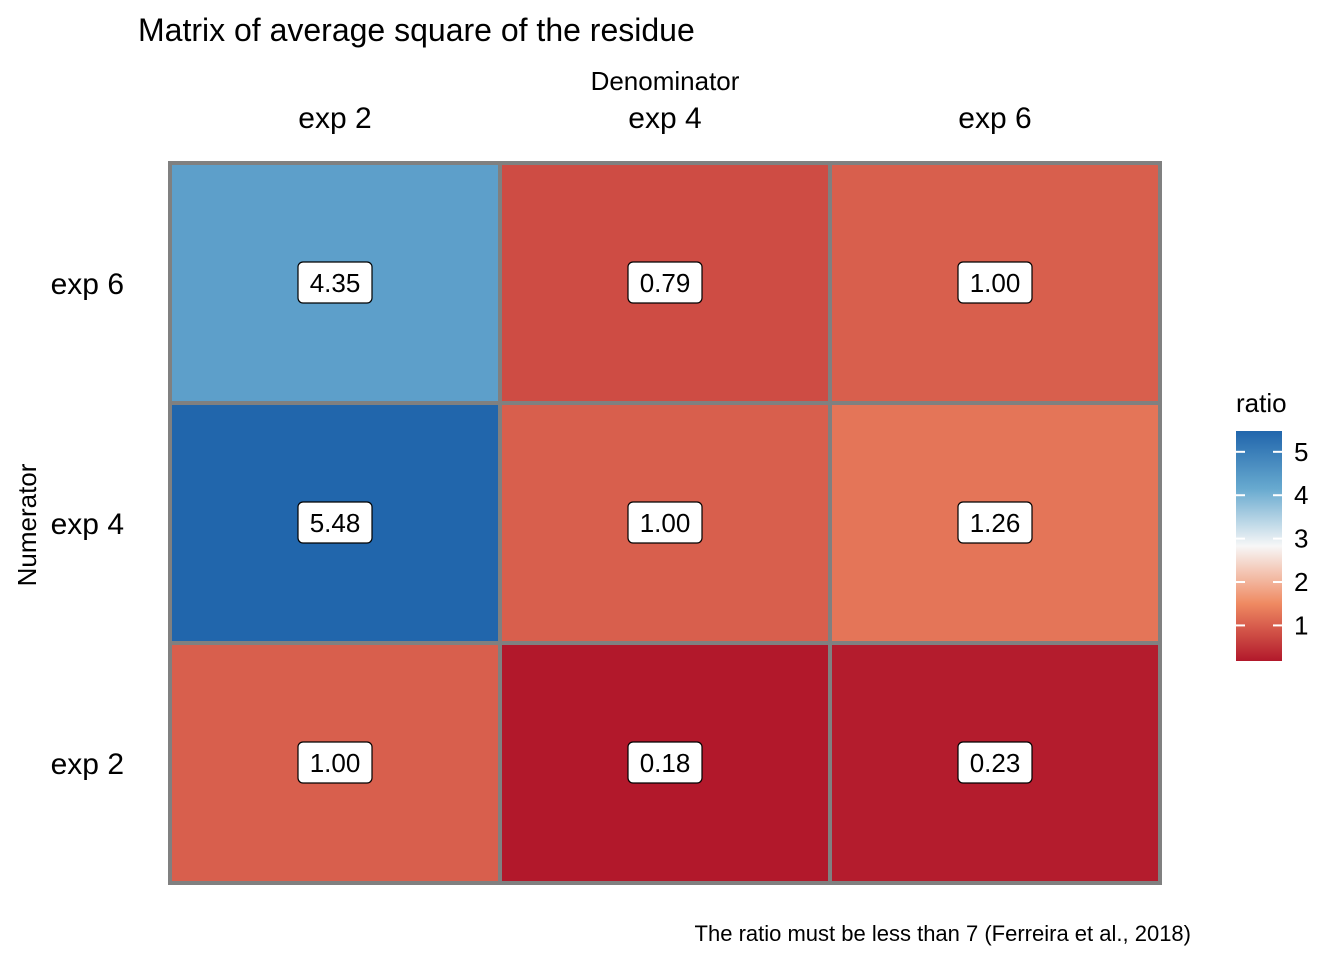 The width and height of the screenshot is (1344, 960). I want to click on y-axis-title: Numerator, so click(27, 524).